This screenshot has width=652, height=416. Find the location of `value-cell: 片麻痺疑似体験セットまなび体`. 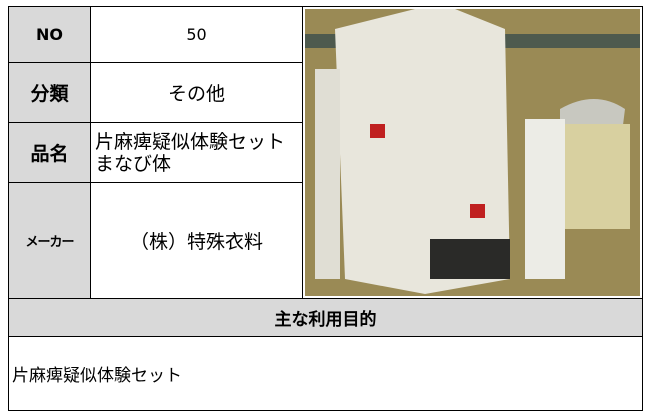

value-cell: 片麻痺疑似体験セットまなび体 is located at coordinates (196, 152).